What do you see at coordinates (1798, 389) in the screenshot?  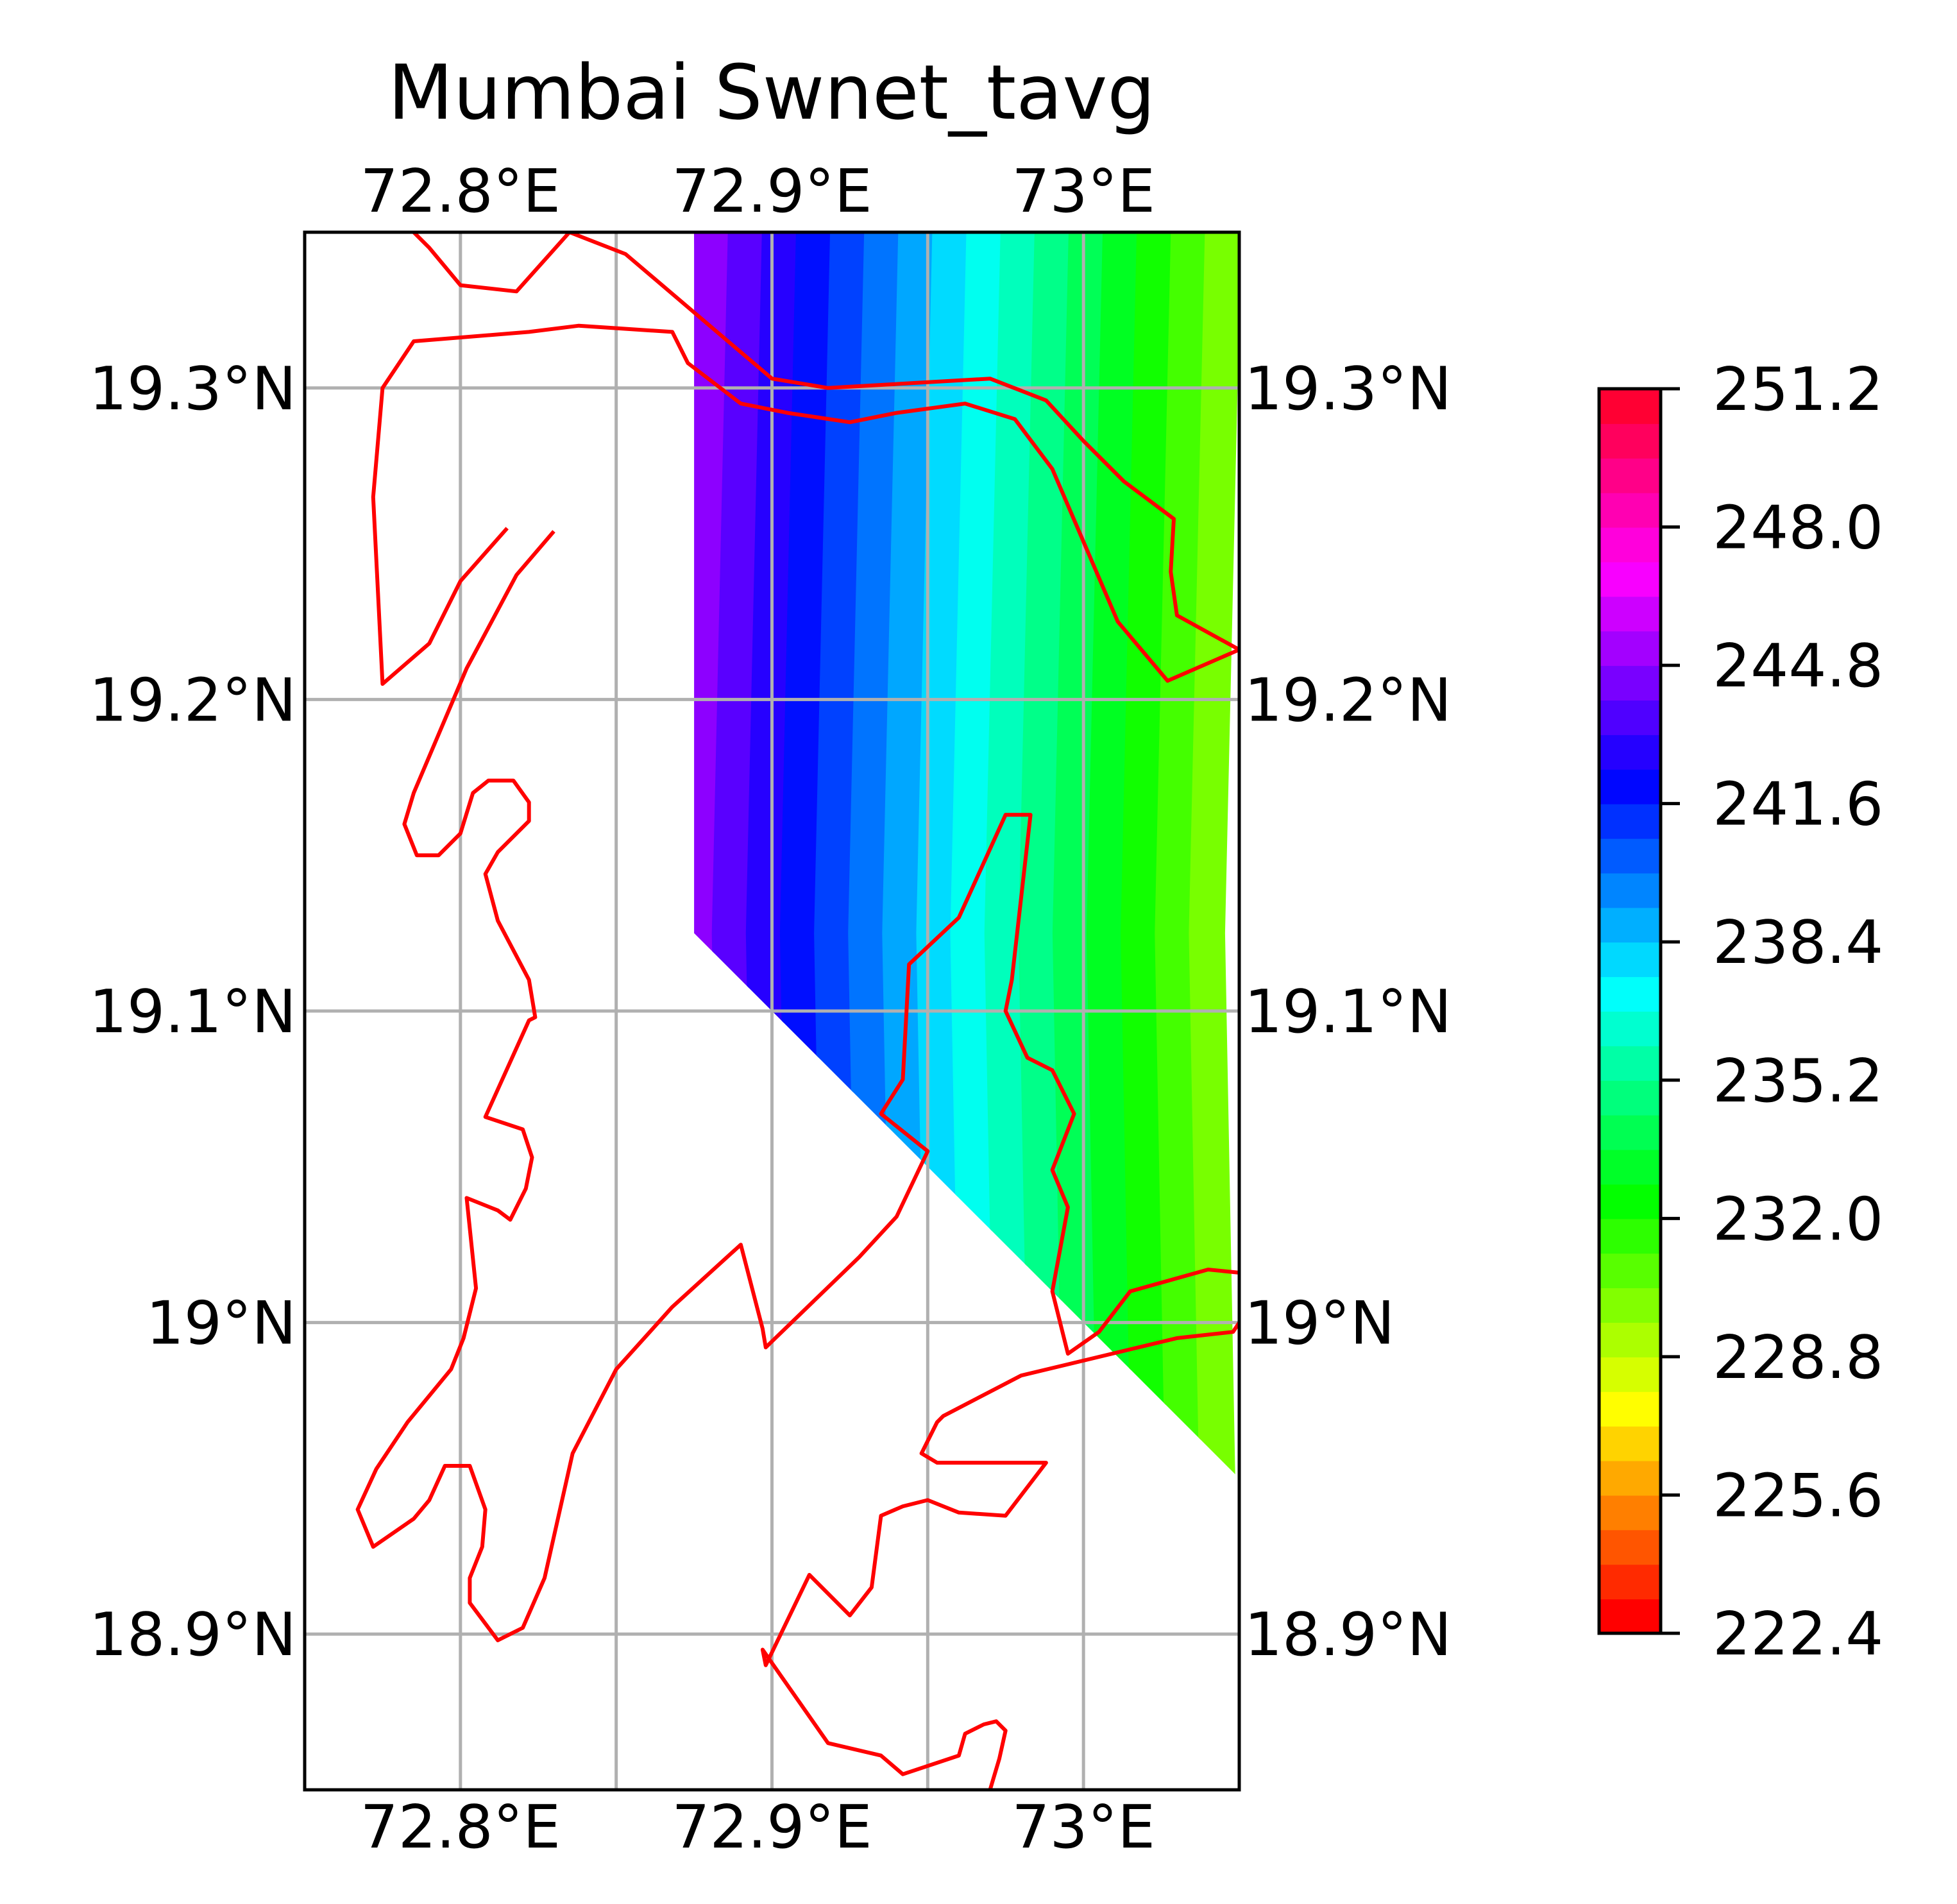 I see `colorbar-tick-label: 251.2` at bounding box center [1798, 389].